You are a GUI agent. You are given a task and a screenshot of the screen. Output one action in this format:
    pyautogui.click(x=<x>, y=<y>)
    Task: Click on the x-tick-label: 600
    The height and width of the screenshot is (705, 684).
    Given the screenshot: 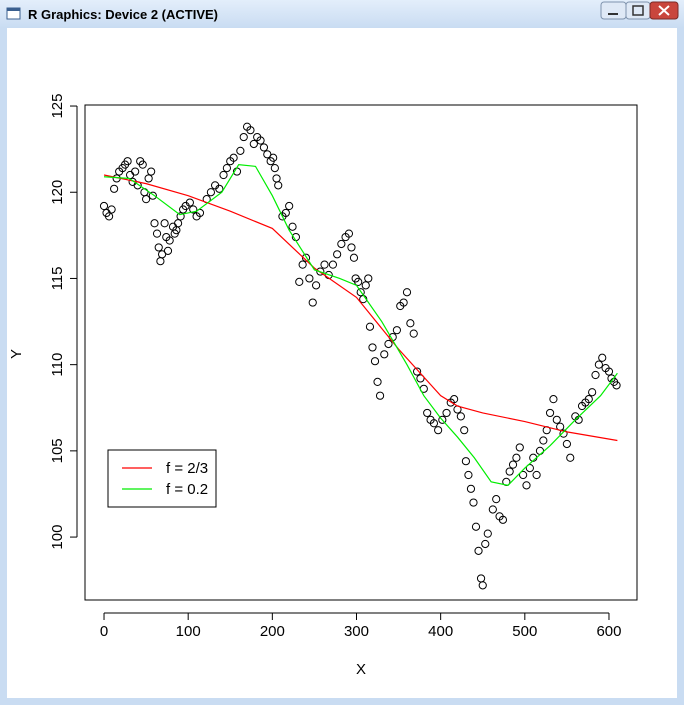 What is the action you would take?
    pyautogui.click(x=608, y=631)
    